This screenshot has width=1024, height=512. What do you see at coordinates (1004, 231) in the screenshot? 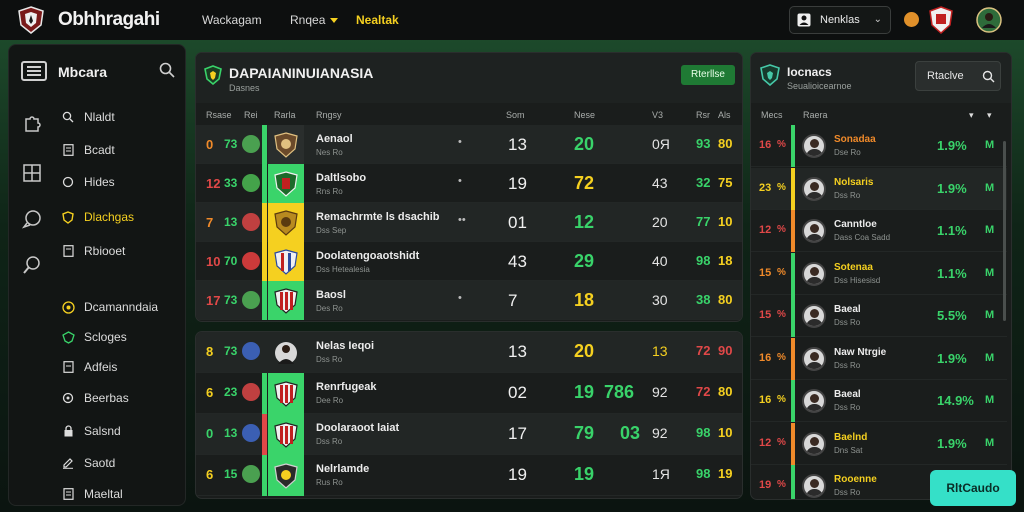
I see `scrollbar` at bounding box center [1004, 231].